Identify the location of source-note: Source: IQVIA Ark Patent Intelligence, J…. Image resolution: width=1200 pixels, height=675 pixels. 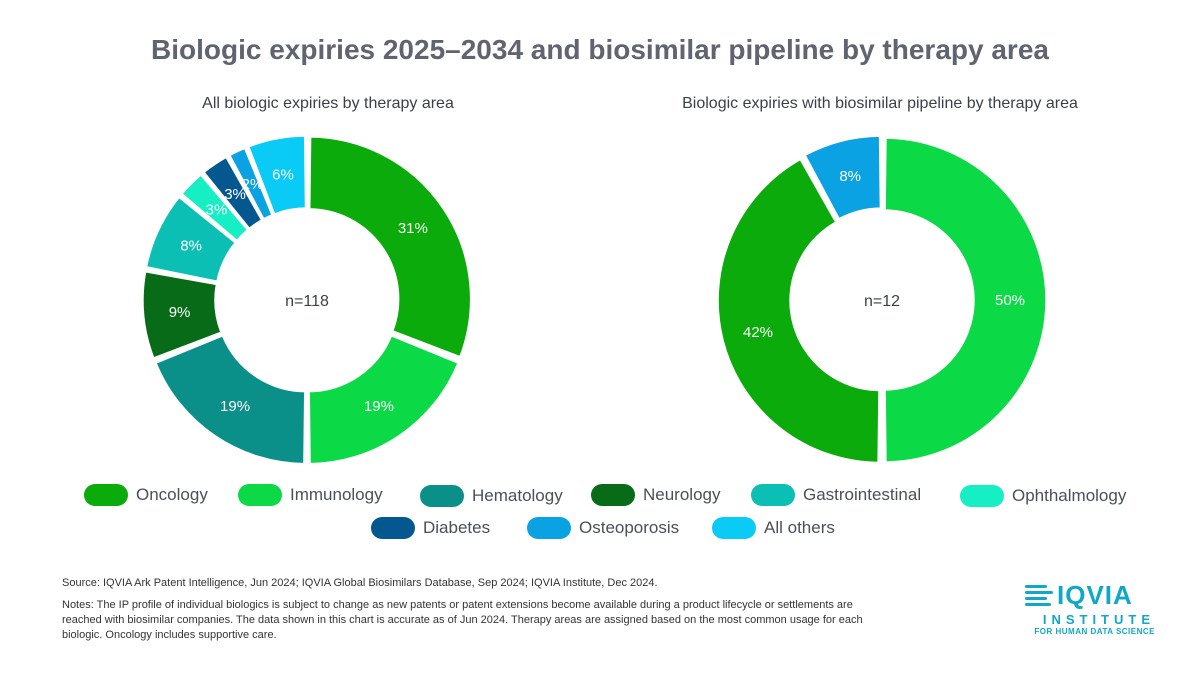
(360, 583).